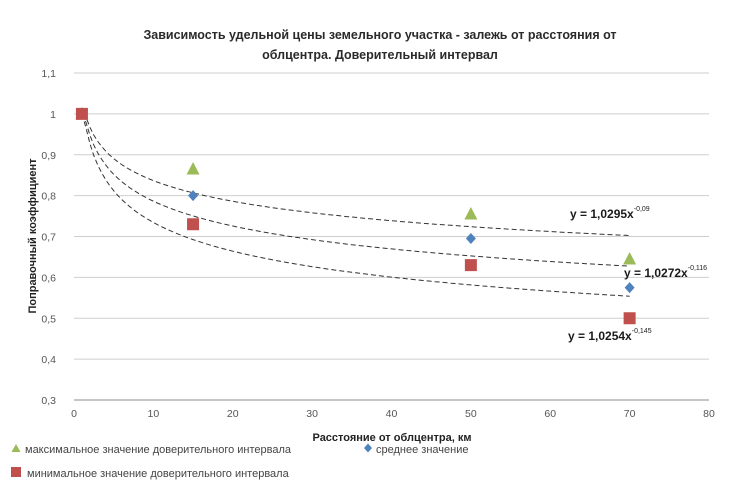 The width and height of the screenshot is (731, 488). What do you see at coordinates (48, 401) in the screenshot?
I see `y-tick-label: 0,3` at bounding box center [48, 401].